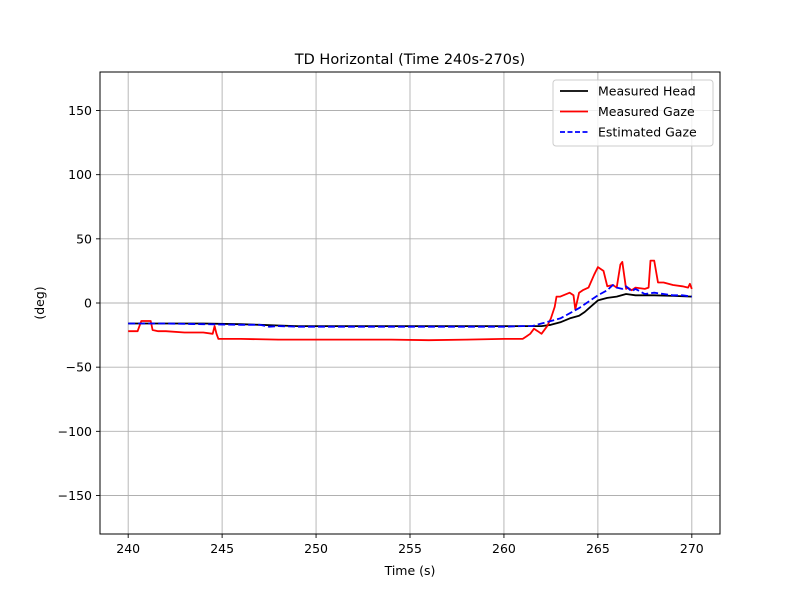 Image resolution: width=800 pixels, height=600 pixels. What do you see at coordinates (646, 111) in the screenshot?
I see `legend-label: Measured Gaze` at bounding box center [646, 111].